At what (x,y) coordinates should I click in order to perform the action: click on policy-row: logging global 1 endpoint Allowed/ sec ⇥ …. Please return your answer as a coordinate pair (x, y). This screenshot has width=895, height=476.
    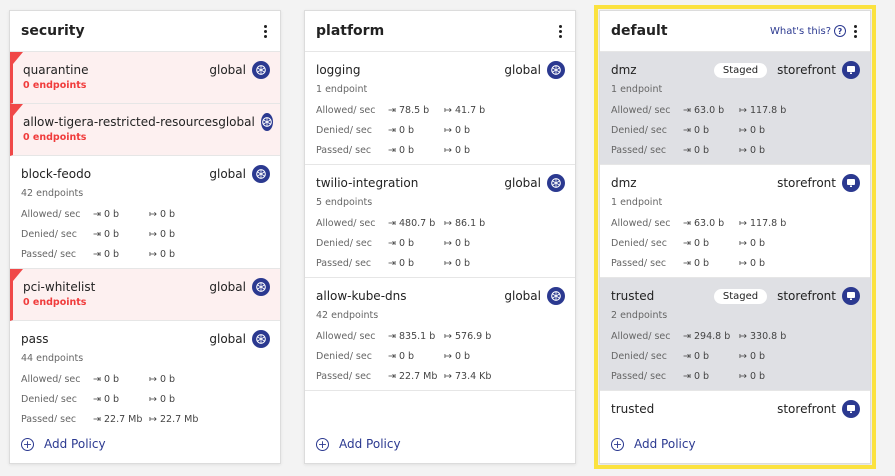
    Looking at the image, I should click on (440, 108).